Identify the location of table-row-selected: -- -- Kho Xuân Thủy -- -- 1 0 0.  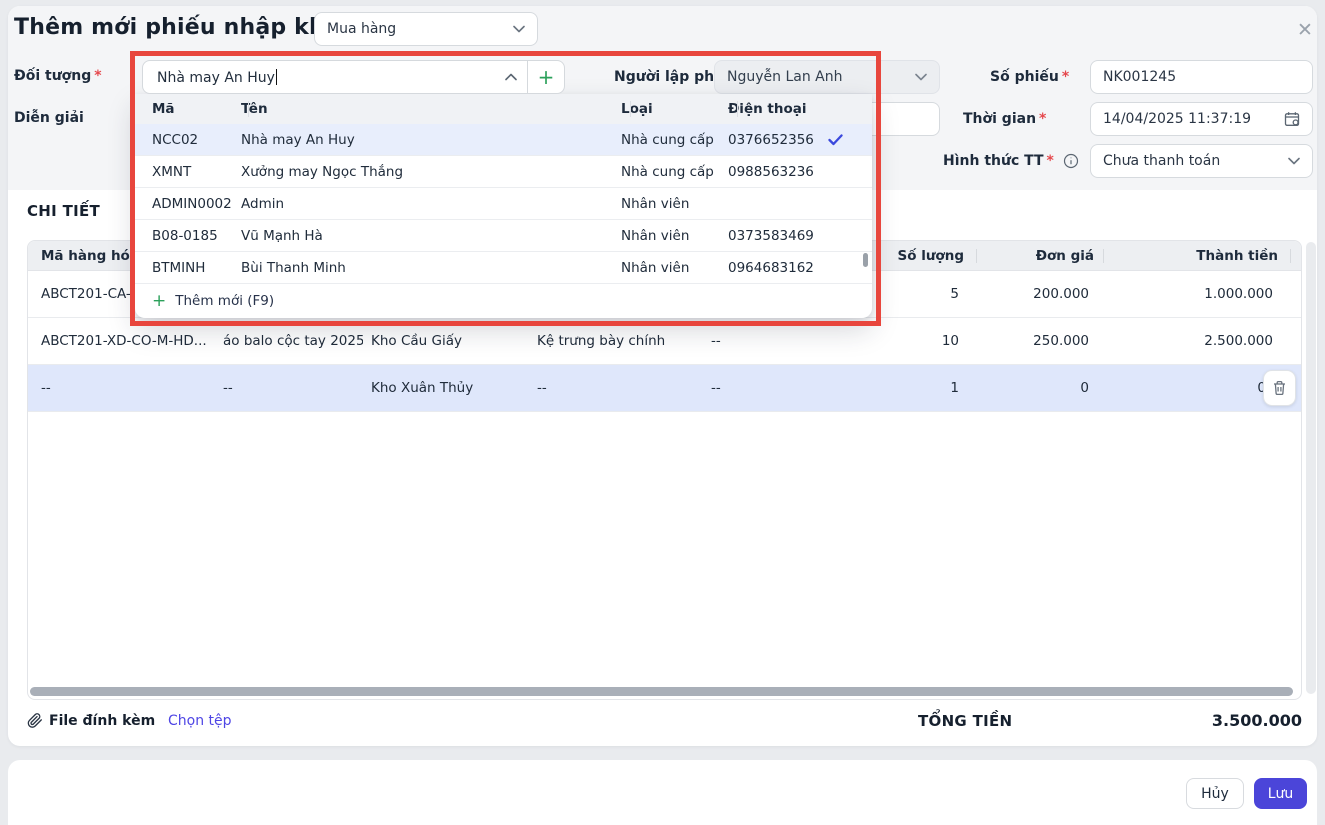
(664, 388).